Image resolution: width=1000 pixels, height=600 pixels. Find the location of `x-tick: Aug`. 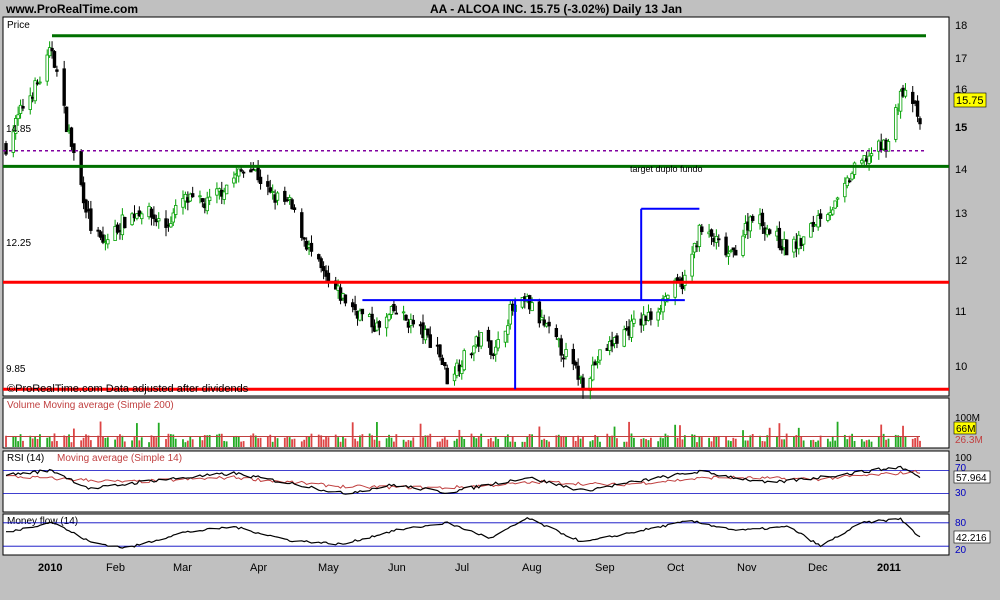

x-tick: Aug is located at coordinates (532, 568).